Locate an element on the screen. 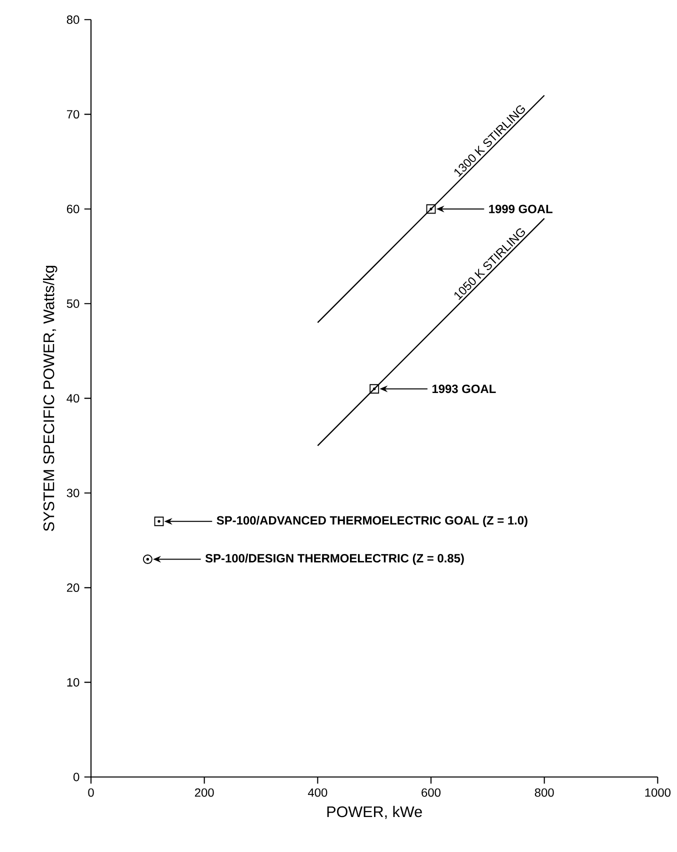 Image resolution: width=677 pixels, height=852 pixels. y-tick-label: 70 is located at coordinates (73, 114).